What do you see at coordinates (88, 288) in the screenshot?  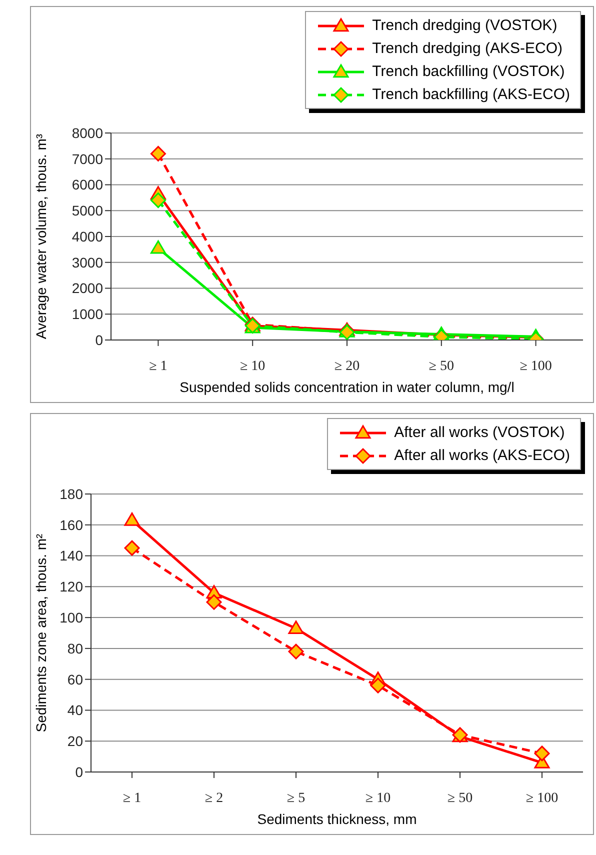 I see `y-tick-label: 2000` at bounding box center [88, 288].